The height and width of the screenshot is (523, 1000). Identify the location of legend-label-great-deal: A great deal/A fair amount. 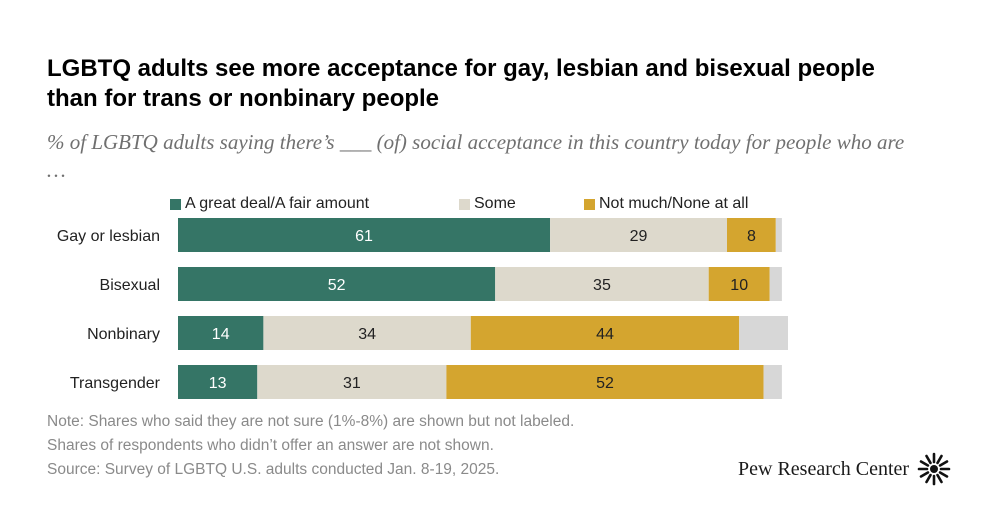
(277, 203).